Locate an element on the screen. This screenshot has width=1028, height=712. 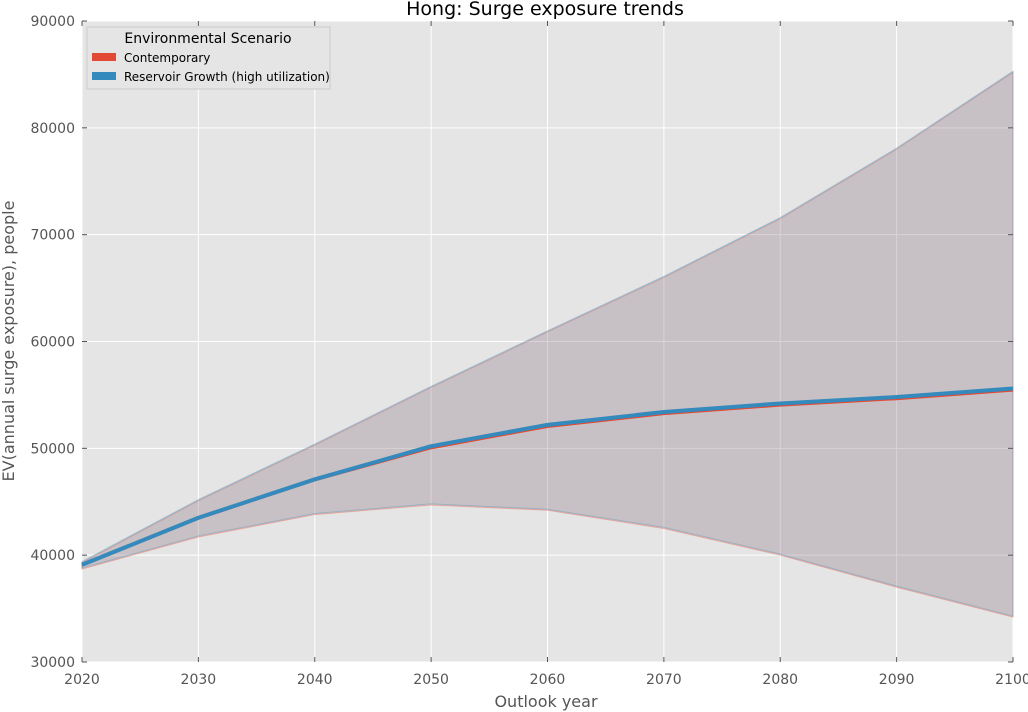
legend-swatch-contemporary is located at coordinates (104, 57).